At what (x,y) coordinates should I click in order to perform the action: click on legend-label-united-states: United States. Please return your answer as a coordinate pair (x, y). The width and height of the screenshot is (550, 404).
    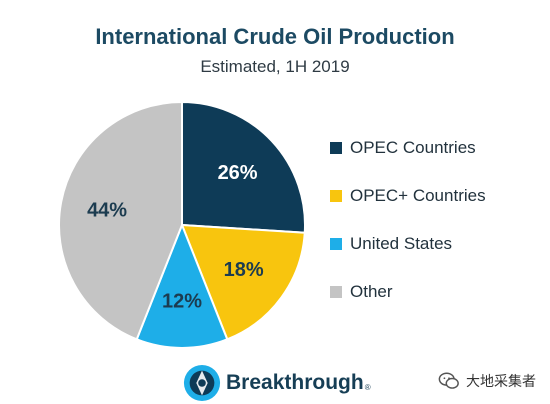
    Looking at the image, I should click on (401, 243).